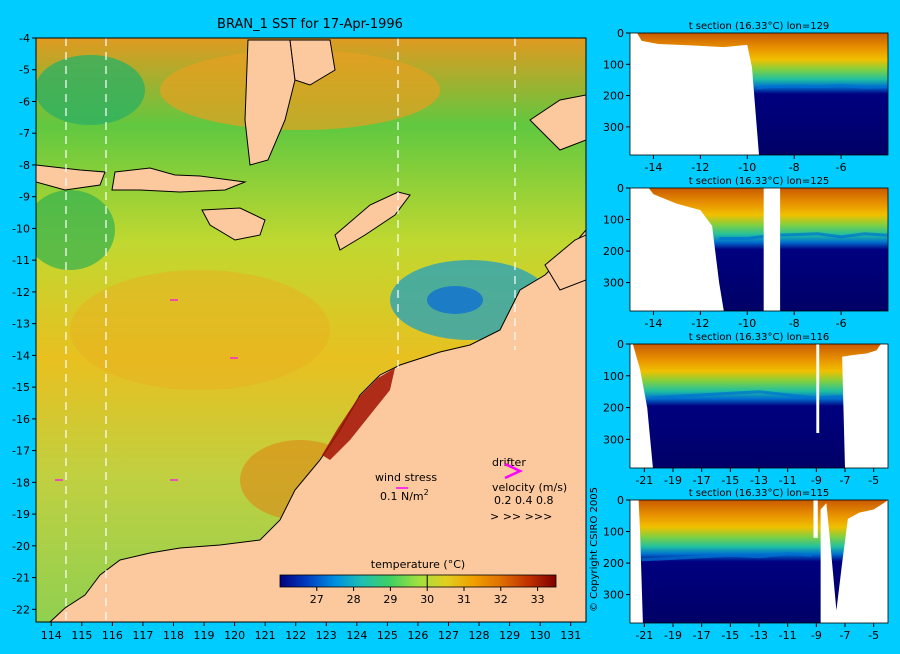  I want to click on colorbar-label: temperature (°C), so click(418, 564).